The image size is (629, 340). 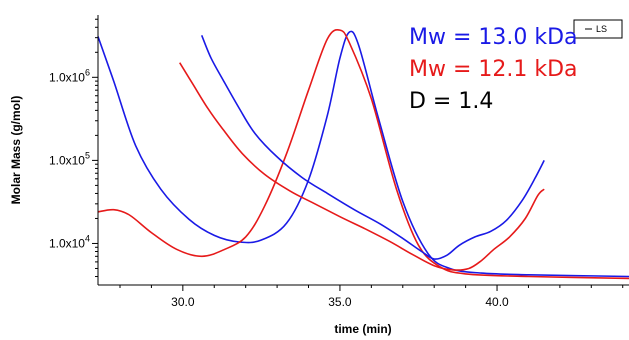 I want to click on y-tick-label: 1.0x10⁶, so click(x=69, y=75).